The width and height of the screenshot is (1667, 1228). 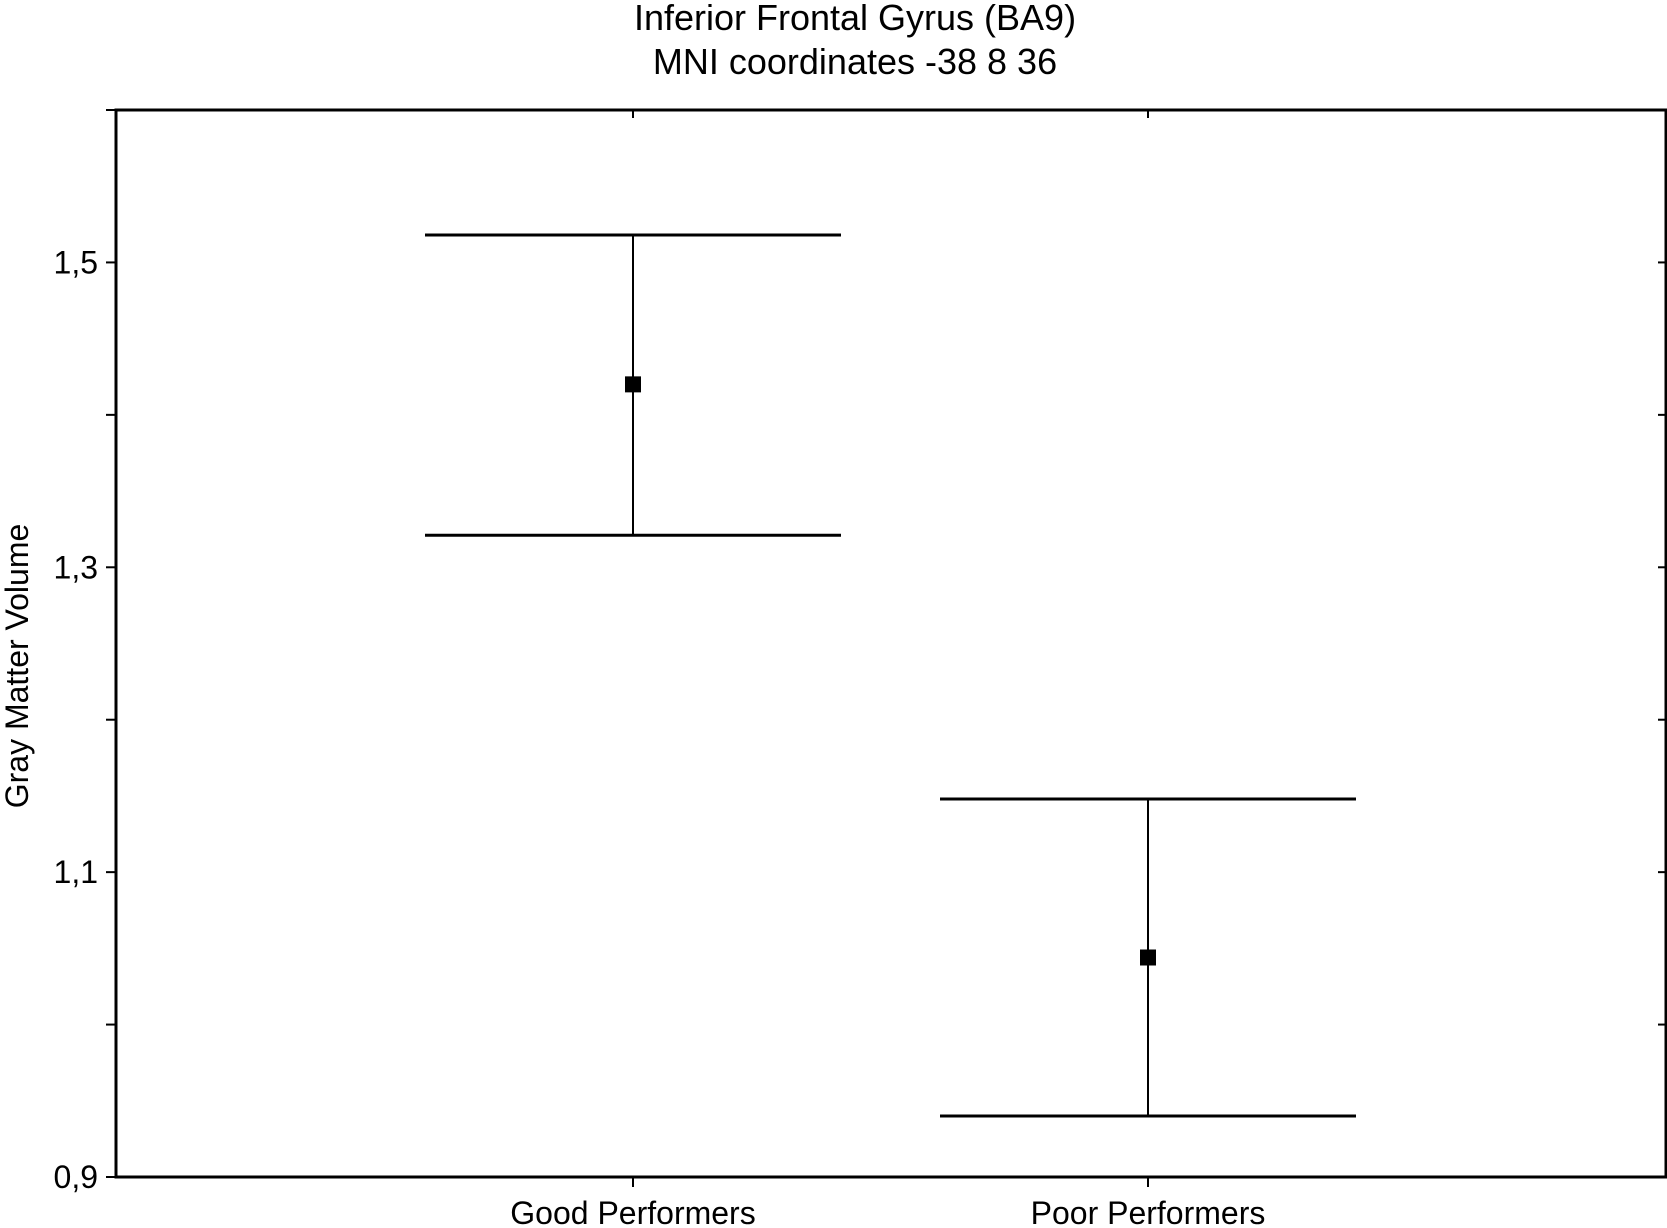 I want to click on y-axis-title: Gray Matter Volume, so click(x=17, y=666).